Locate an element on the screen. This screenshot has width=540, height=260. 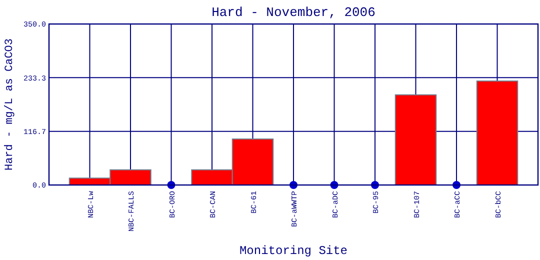
y-axis-title: Hard - mg/L as CaCO3 is located at coordinates (10, 104).